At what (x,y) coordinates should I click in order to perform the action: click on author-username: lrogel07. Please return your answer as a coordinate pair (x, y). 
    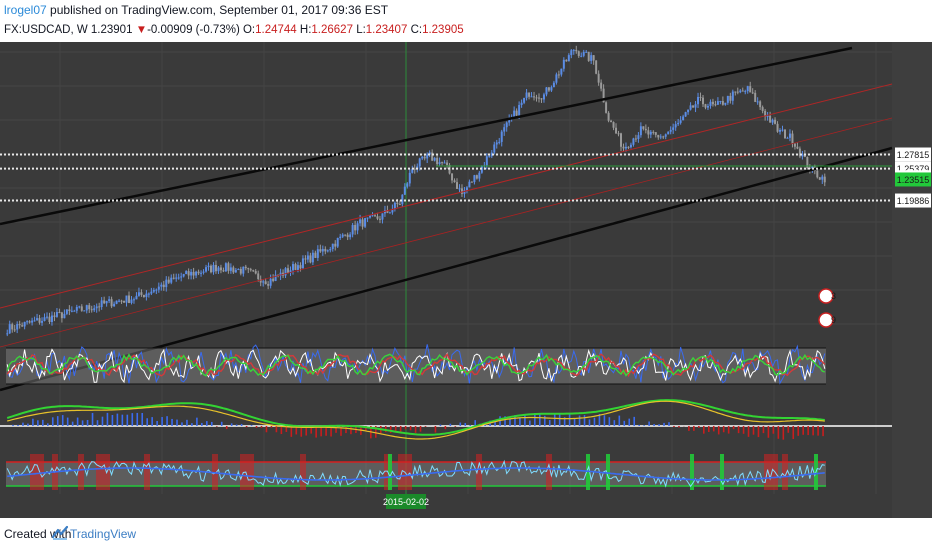
    Looking at the image, I should click on (25, 10).